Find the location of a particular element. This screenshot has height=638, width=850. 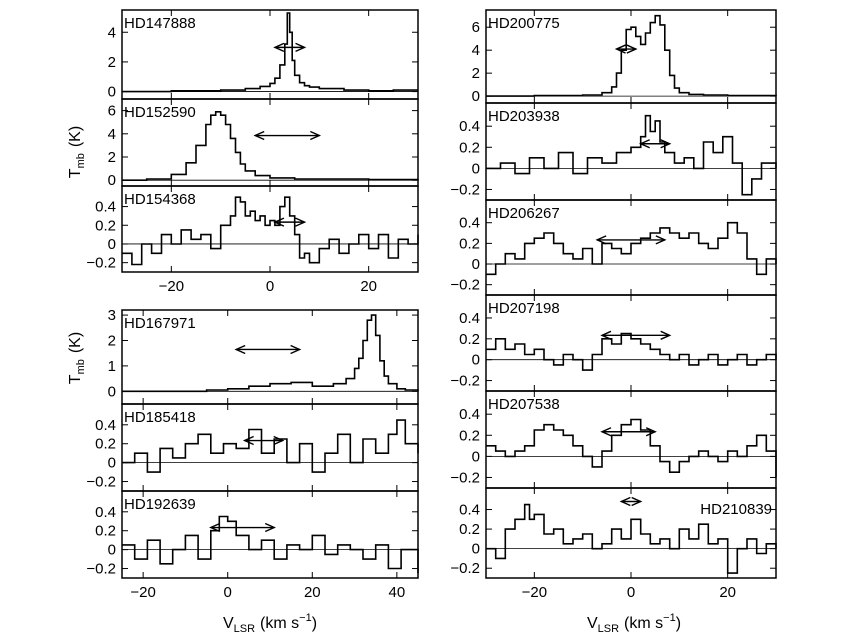

panel-hd200775: 0 2 4 6 HD200775 is located at coordinates (624, 57).